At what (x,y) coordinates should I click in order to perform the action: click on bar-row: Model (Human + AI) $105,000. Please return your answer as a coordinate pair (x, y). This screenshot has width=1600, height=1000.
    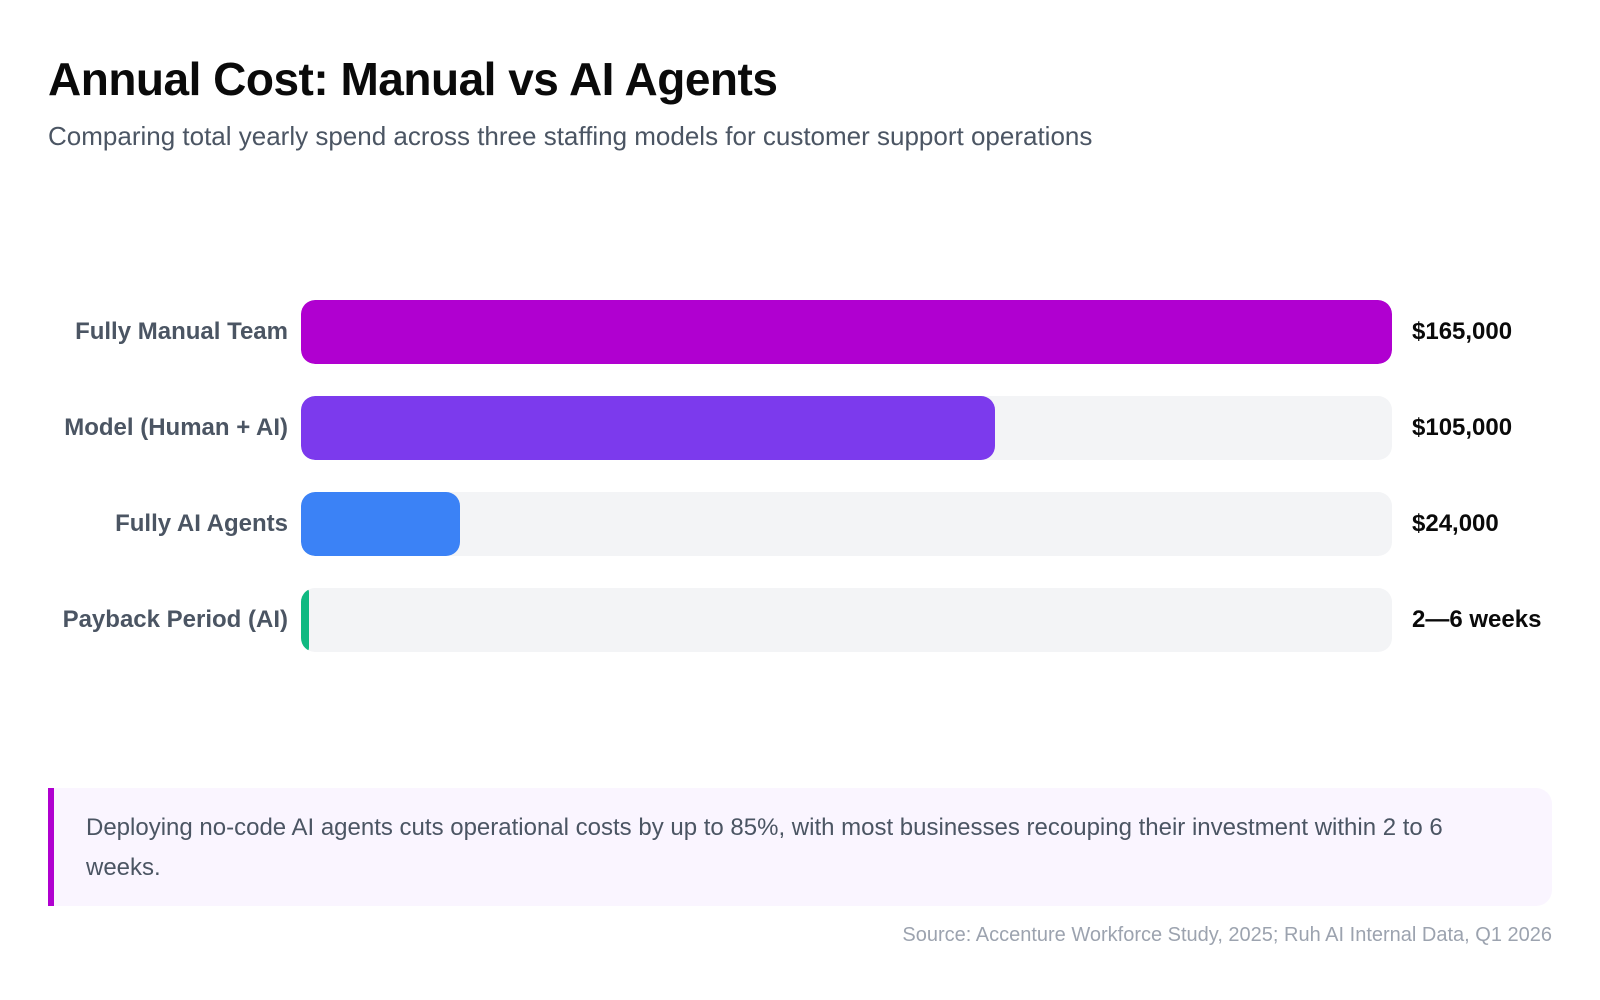
    Looking at the image, I should click on (800, 428).